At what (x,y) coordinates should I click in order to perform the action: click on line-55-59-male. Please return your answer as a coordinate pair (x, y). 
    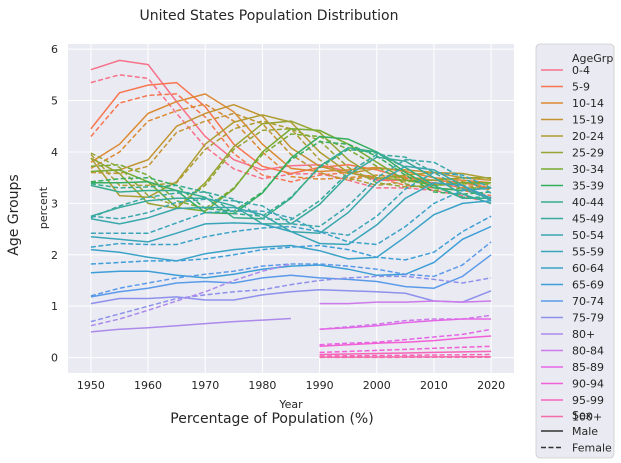
    Looking at the image, I should click on (291, 214).